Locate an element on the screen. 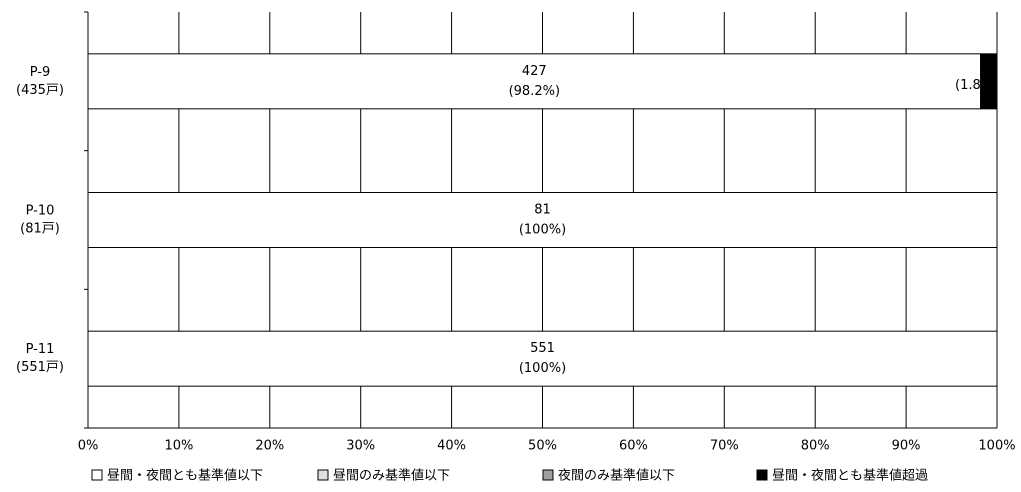 This screenshot has height=492, width=1021. y-tick-label: P-11 is located at coordinates (40, 349).